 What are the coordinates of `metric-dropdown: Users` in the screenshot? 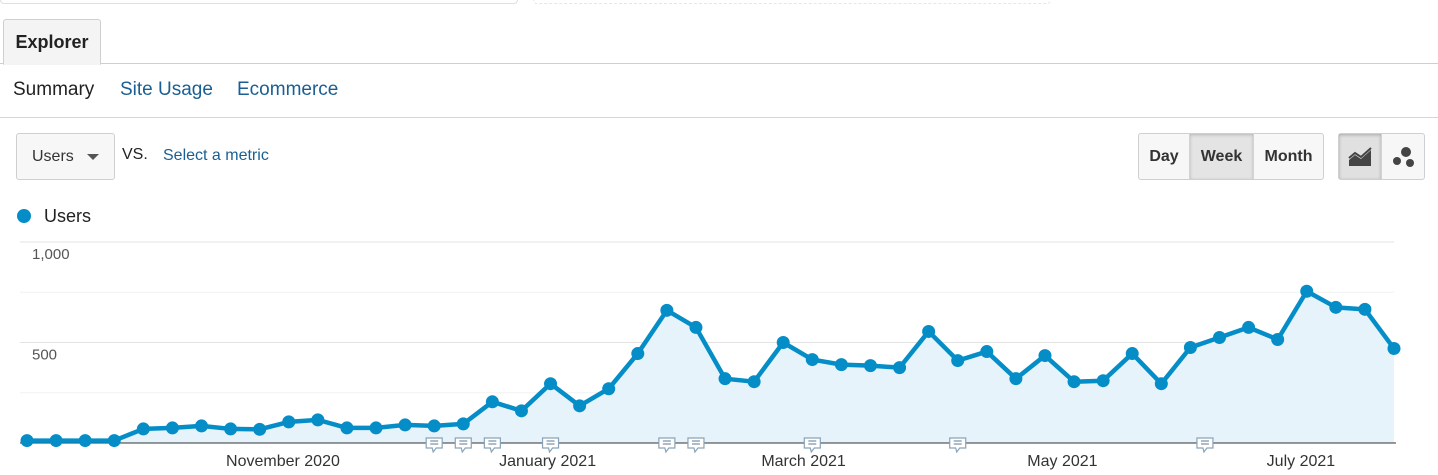 It's located at (65, 156).